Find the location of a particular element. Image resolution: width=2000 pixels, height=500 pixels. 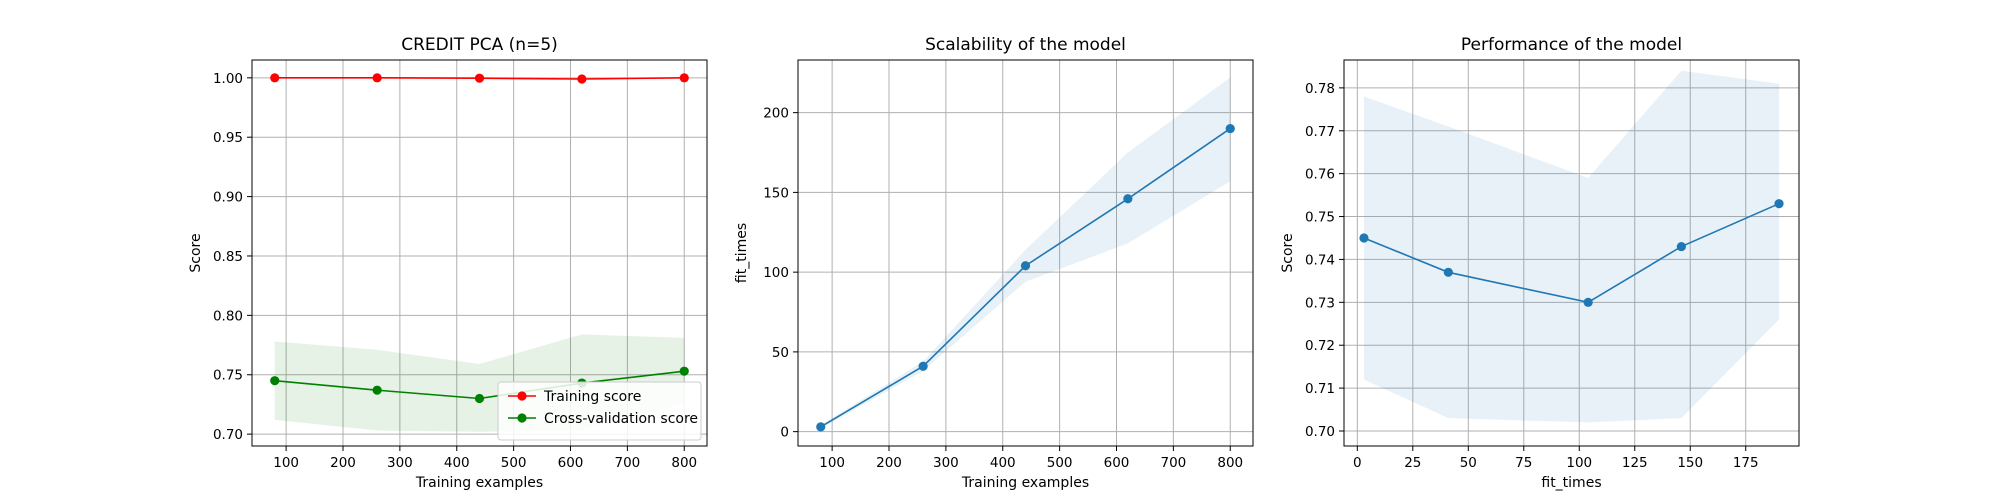

x-tick-label: 25 is located at coordinates (1412, 463).